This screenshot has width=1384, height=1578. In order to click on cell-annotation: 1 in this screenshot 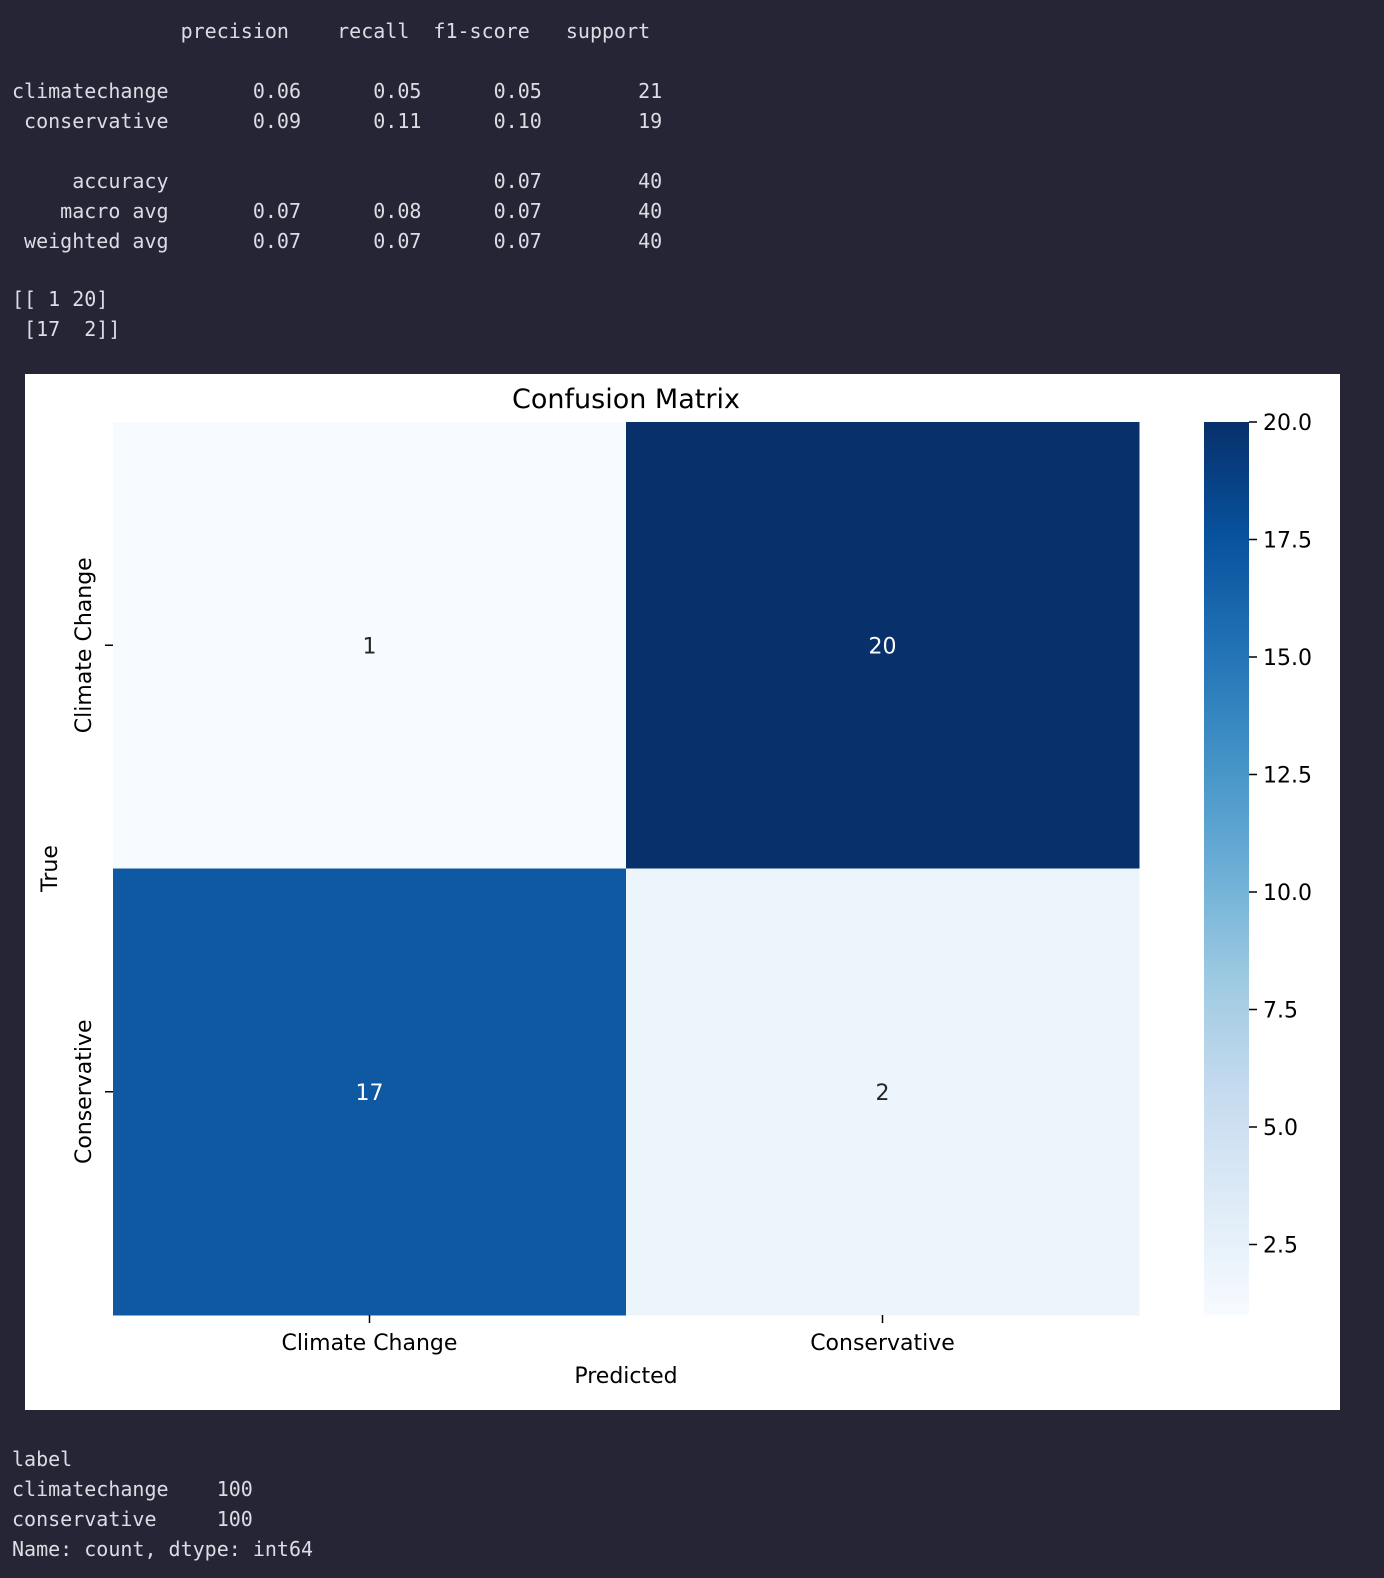, I will do `click(370, 646)`.